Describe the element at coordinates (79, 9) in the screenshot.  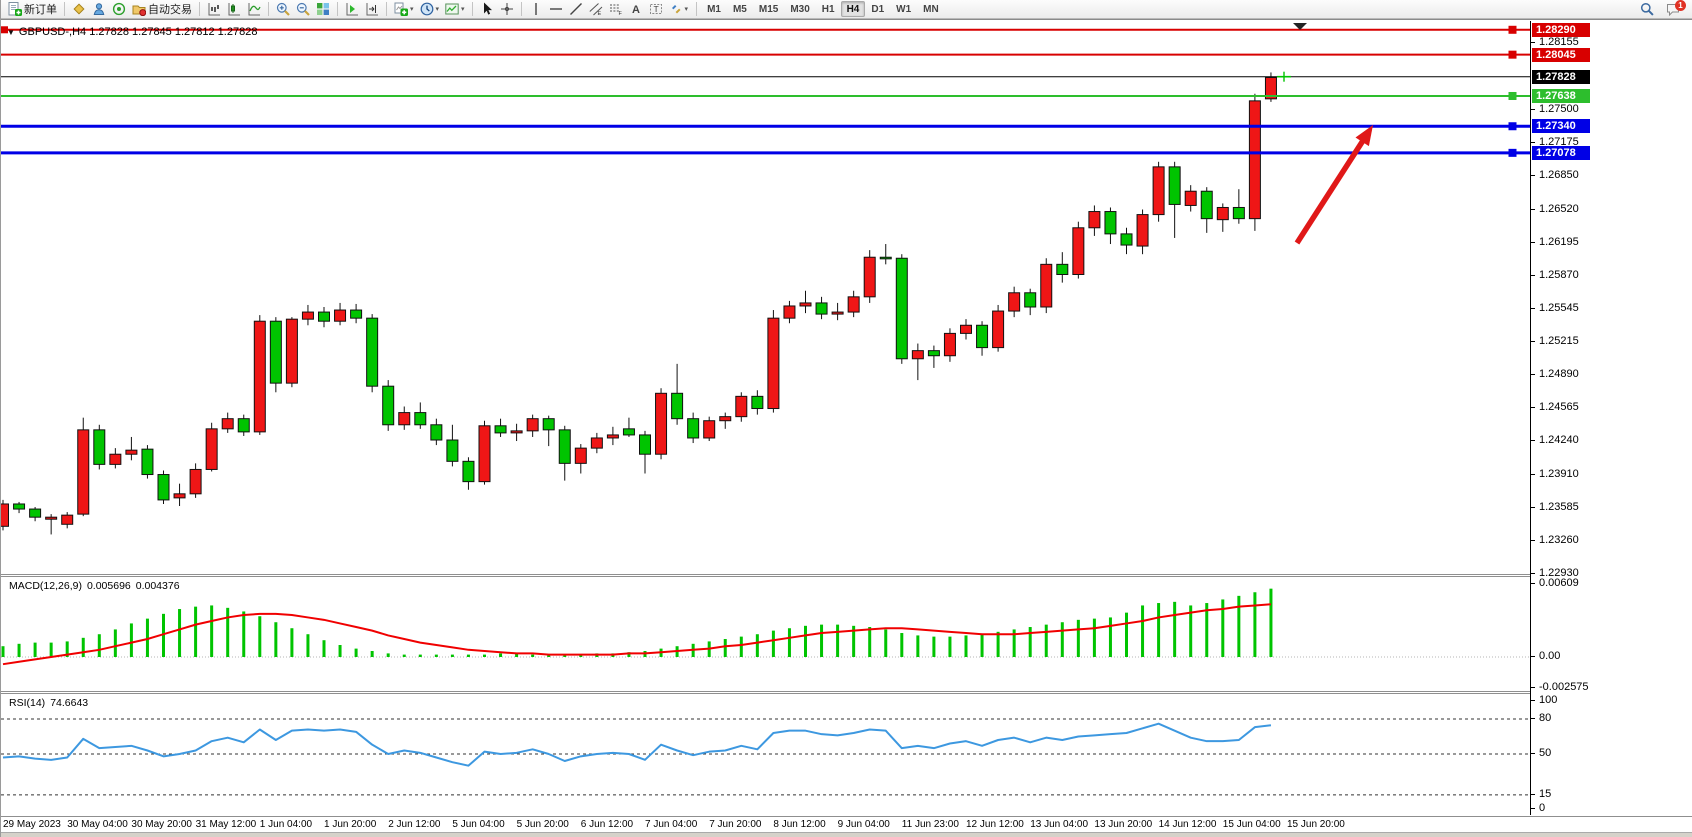
I see `metaeditor-button` at that location.